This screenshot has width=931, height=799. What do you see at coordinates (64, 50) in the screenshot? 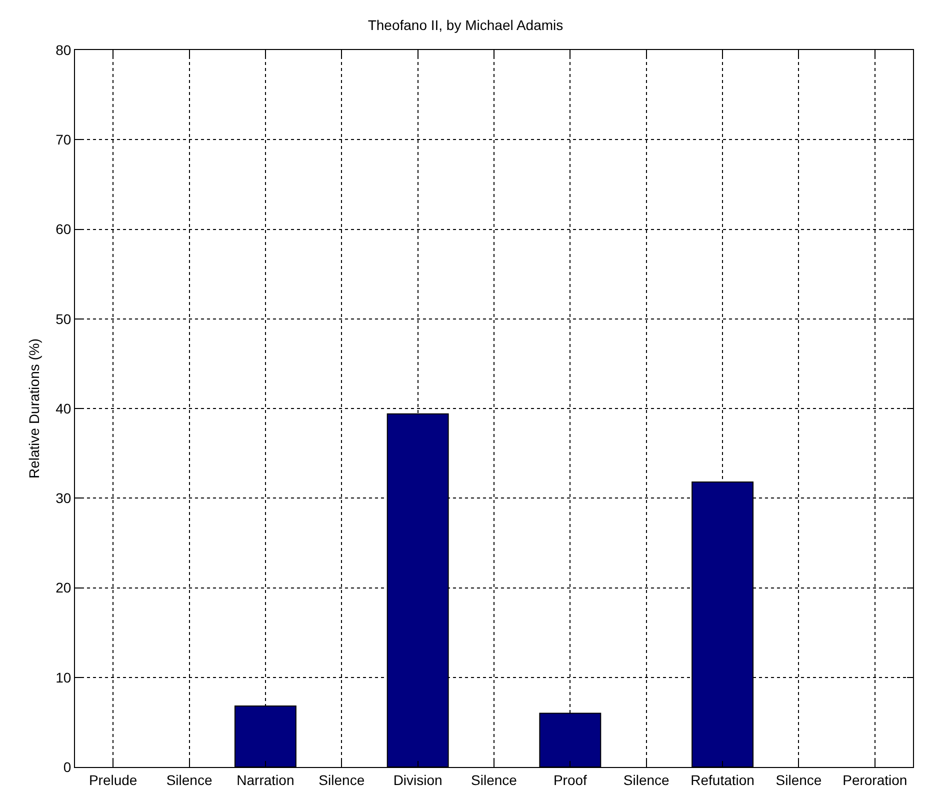
I see `y-tick-label: 80` at bounding box center [64, 50].